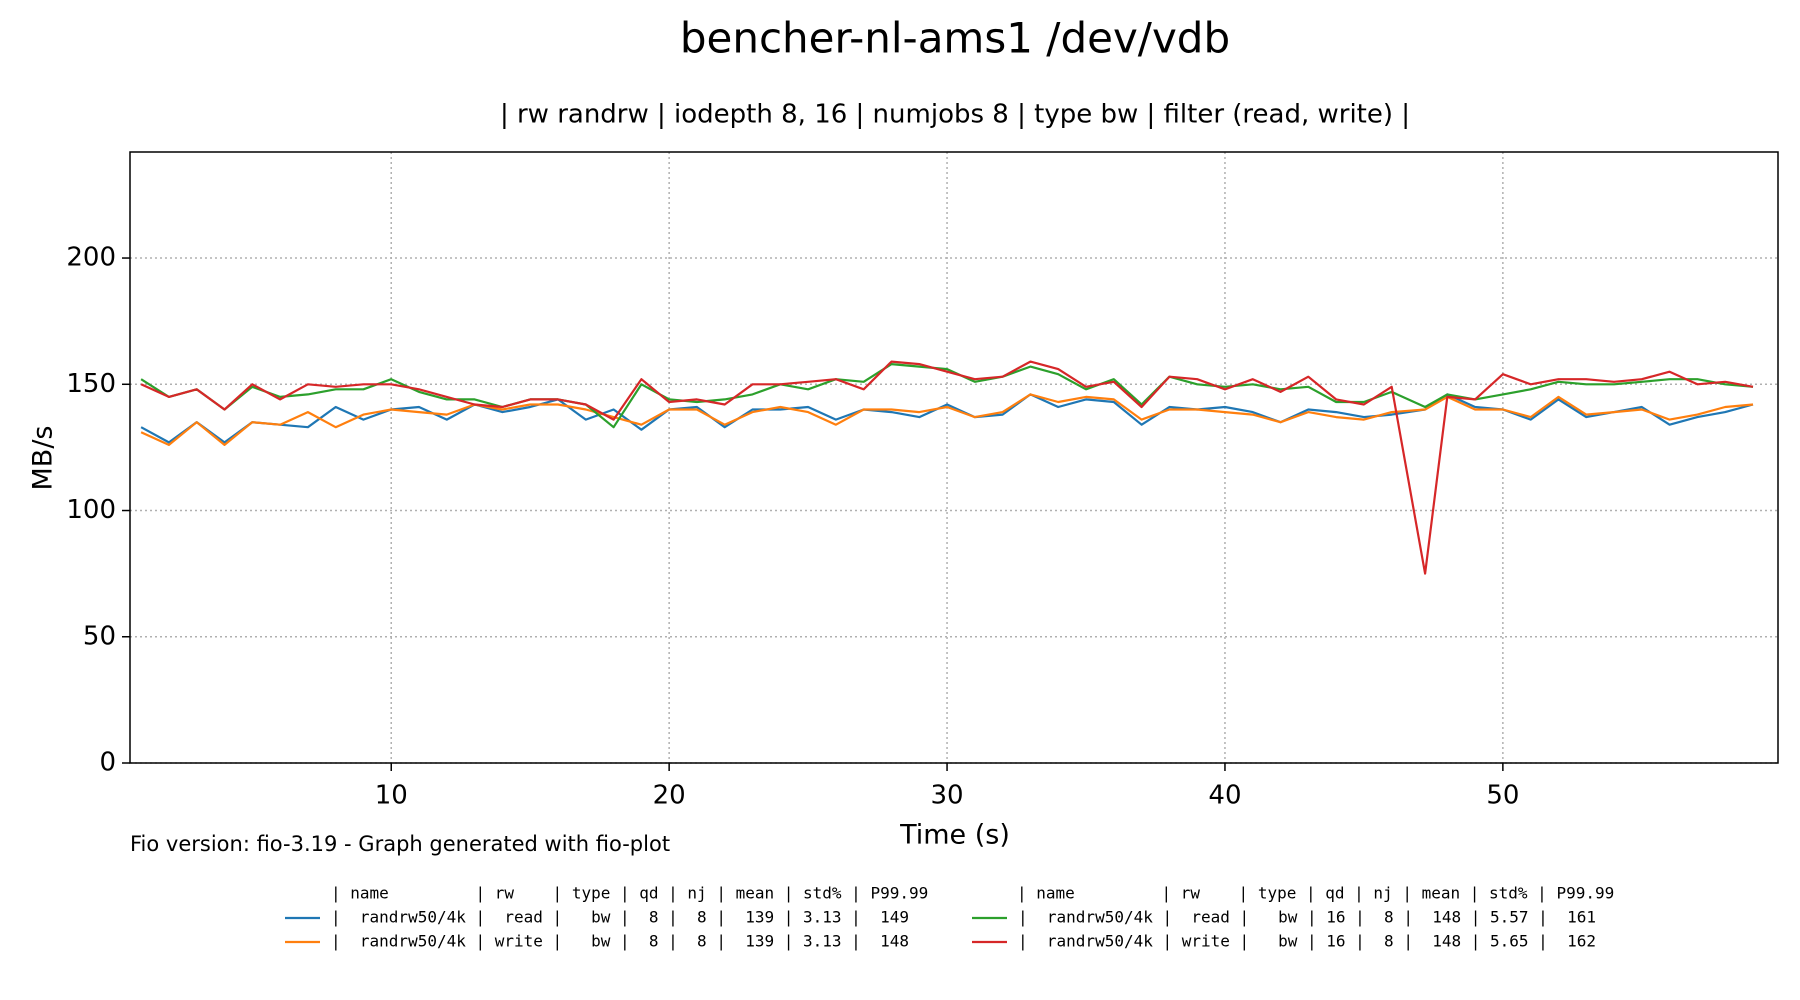  I want to click on y-tick-label: 150, so click(91, 384).